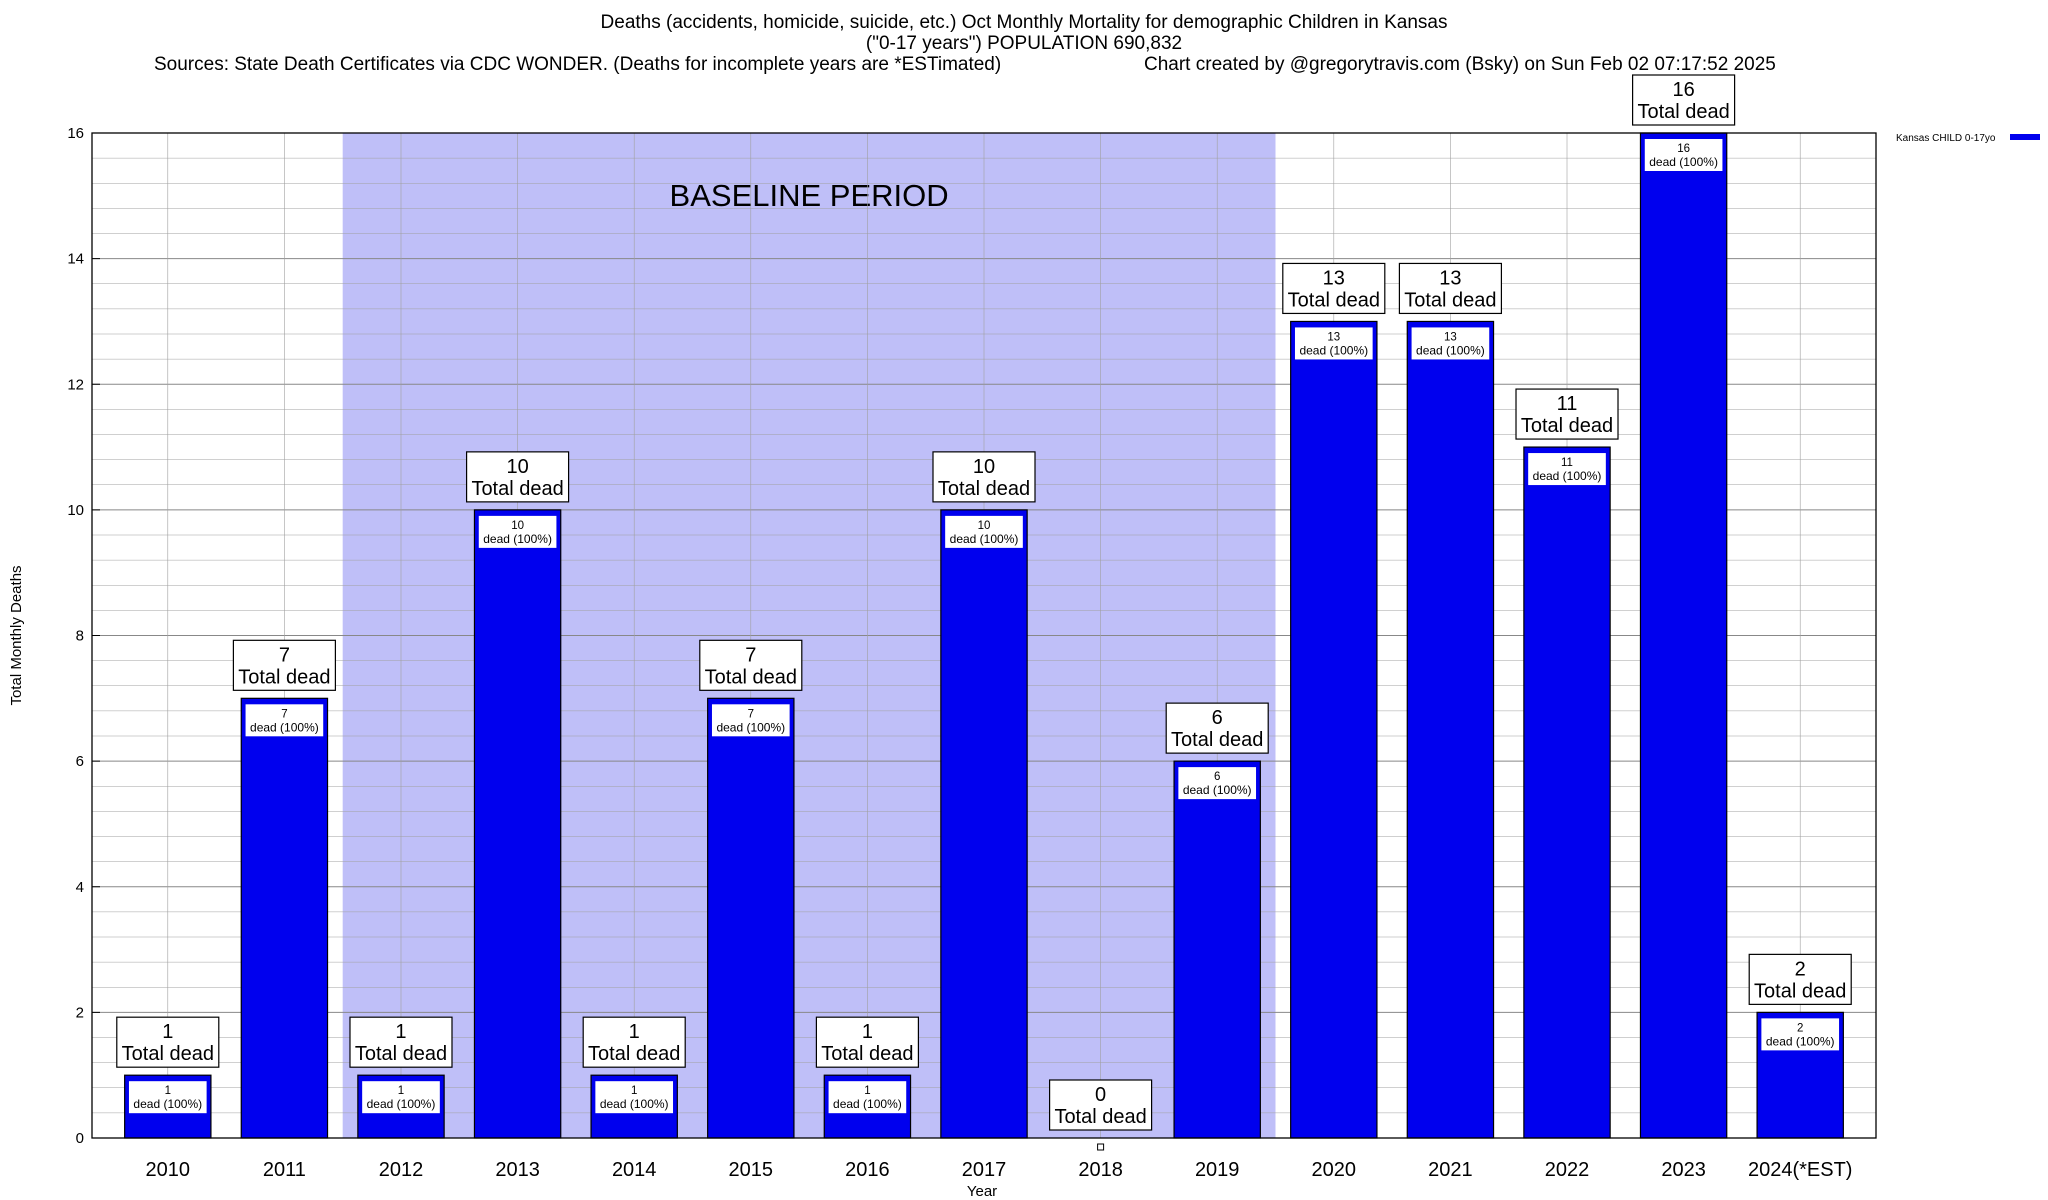 This screenshot has height=1200, width=2048. Describe the element at coordinates (1450, 1170) in the screenshot. I see `x-tick-label: 2021` at that location.